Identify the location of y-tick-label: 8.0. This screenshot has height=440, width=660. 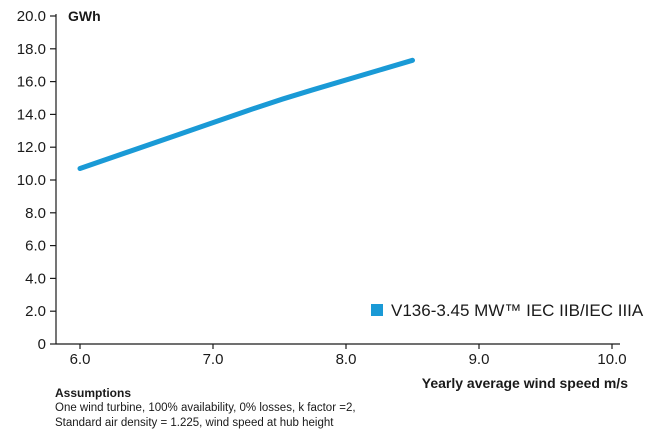
(35, 213).